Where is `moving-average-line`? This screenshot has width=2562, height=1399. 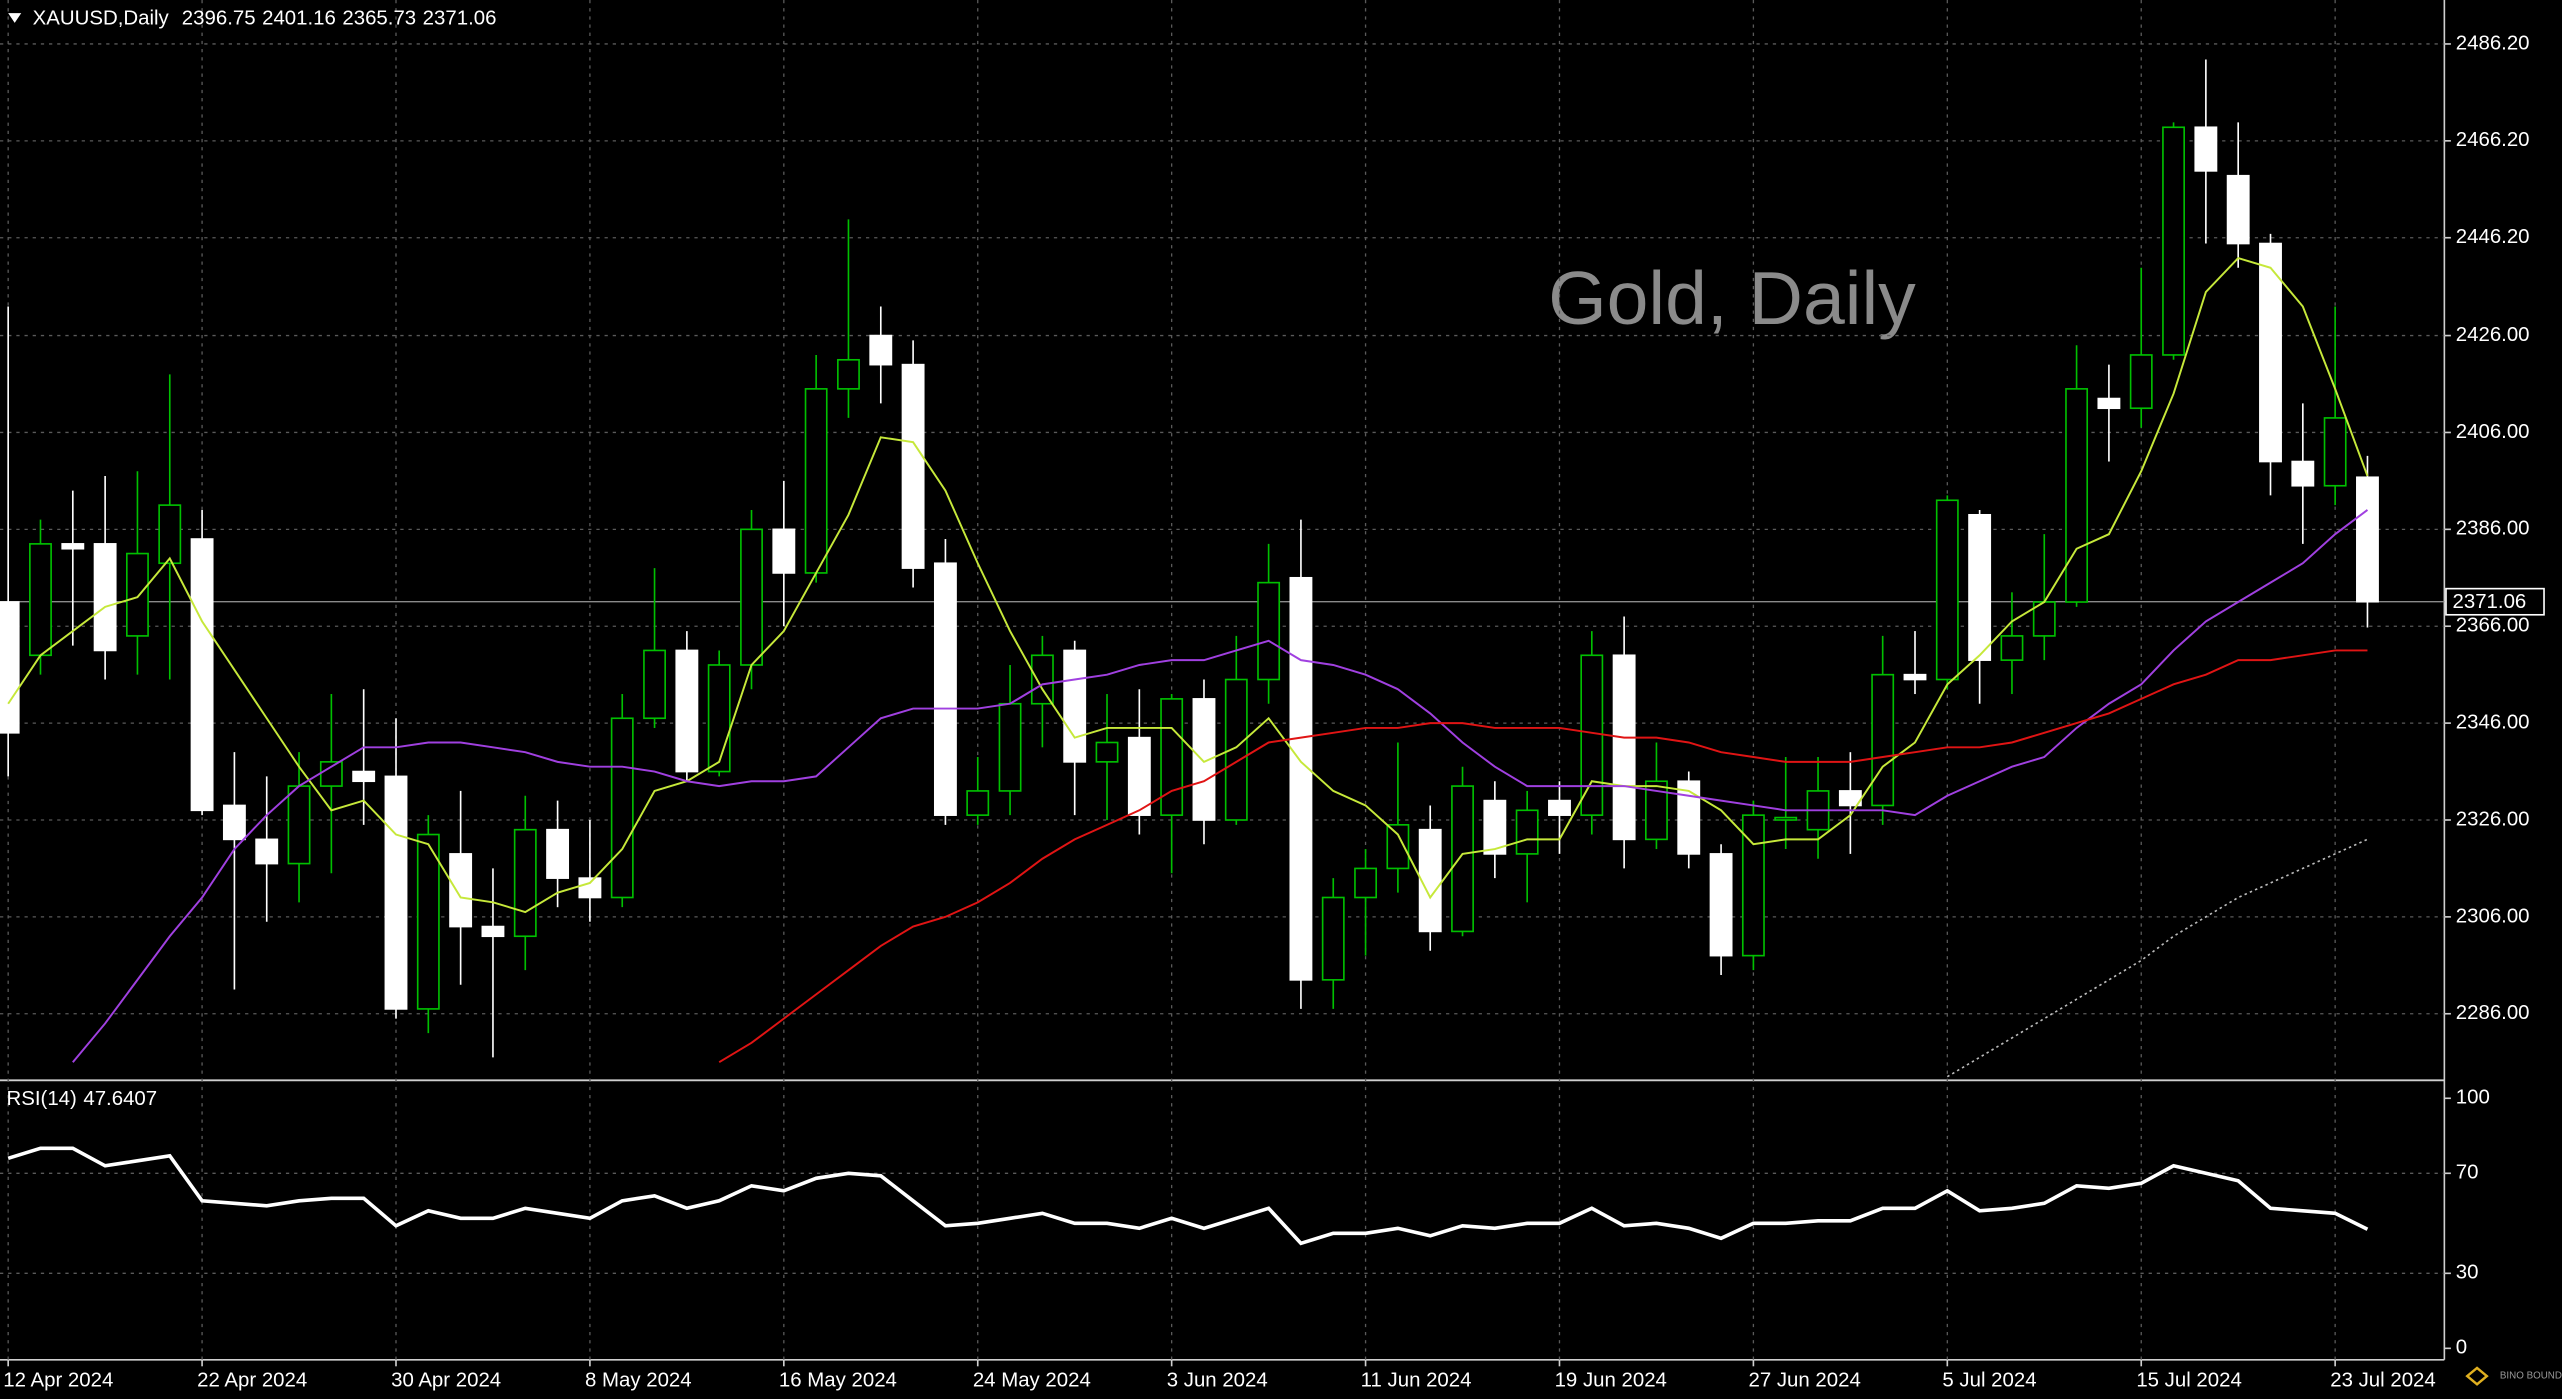 moving-average-line is located at coordinates (2157, 958).